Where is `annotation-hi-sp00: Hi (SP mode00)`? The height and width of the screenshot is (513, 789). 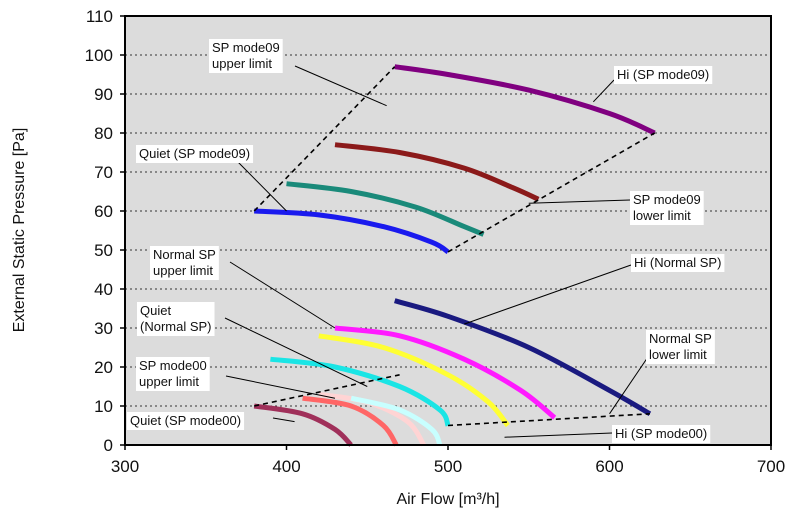
annotation-hi-sp00: Hi (SP mode00) is located at coordinates (661, 434).